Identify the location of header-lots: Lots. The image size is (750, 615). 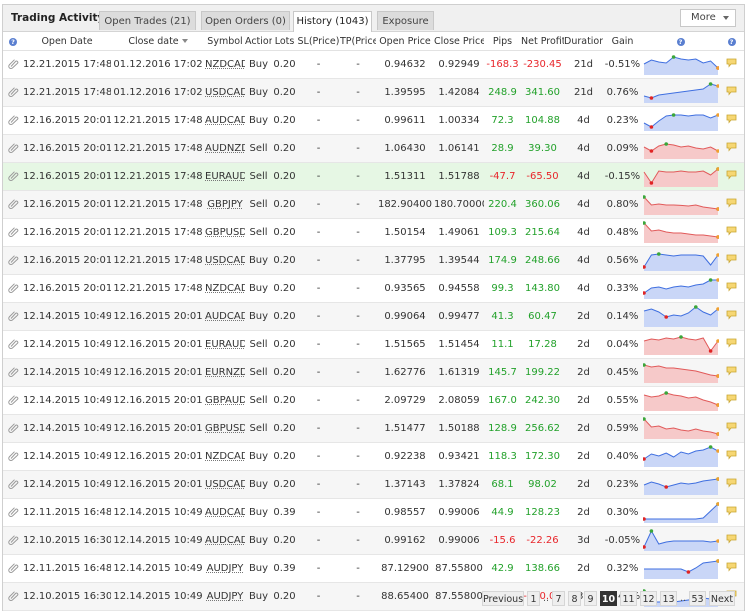
(284, 41).